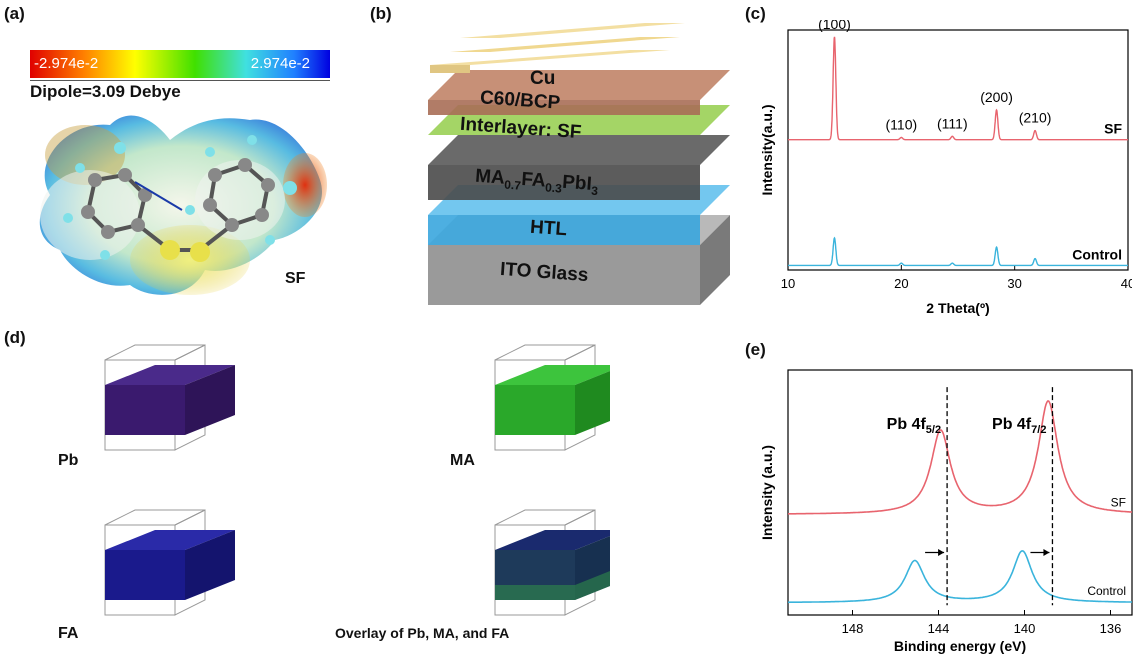 The width and height of the screenshot is (1137, 658). What do you see at coordinates (1035, 118) in the screenshot?
I see `peak-label: (210)` at bounding box center [1035, 118].